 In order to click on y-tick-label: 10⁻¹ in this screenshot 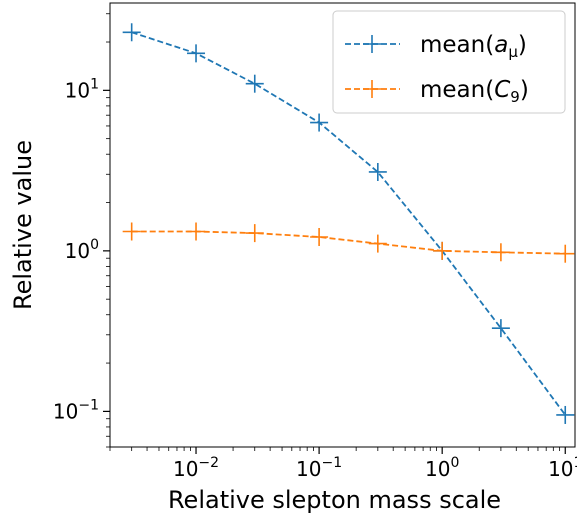, I will do `click(76, 410)`.